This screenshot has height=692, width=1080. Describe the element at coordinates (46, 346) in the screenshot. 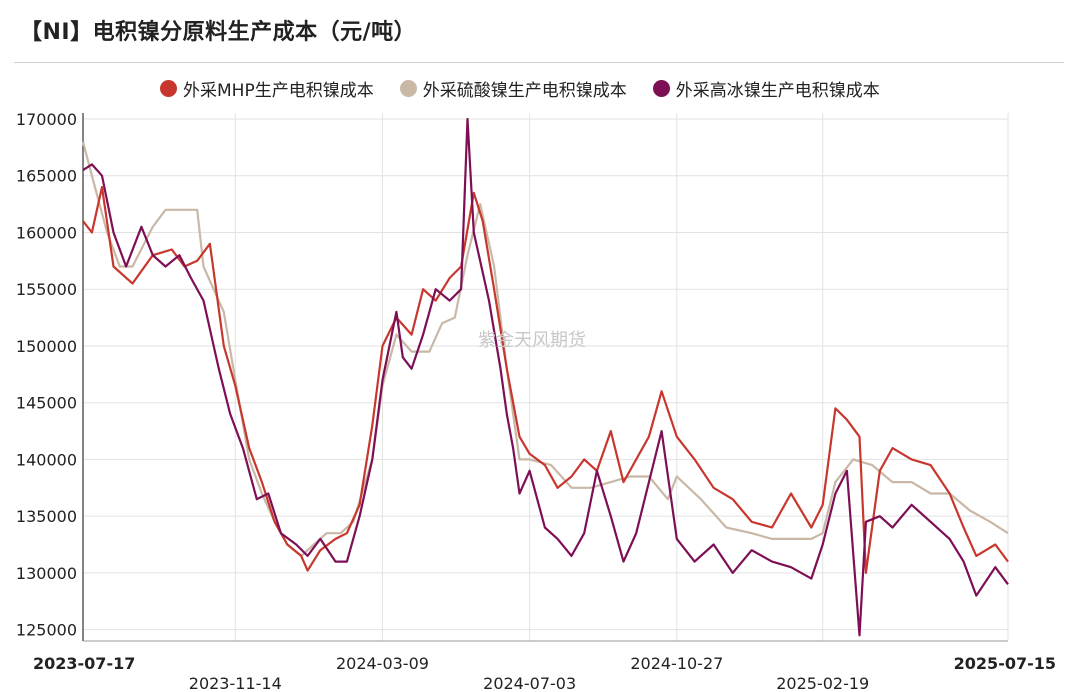

I see `y-tick-label: 150000` at that location.